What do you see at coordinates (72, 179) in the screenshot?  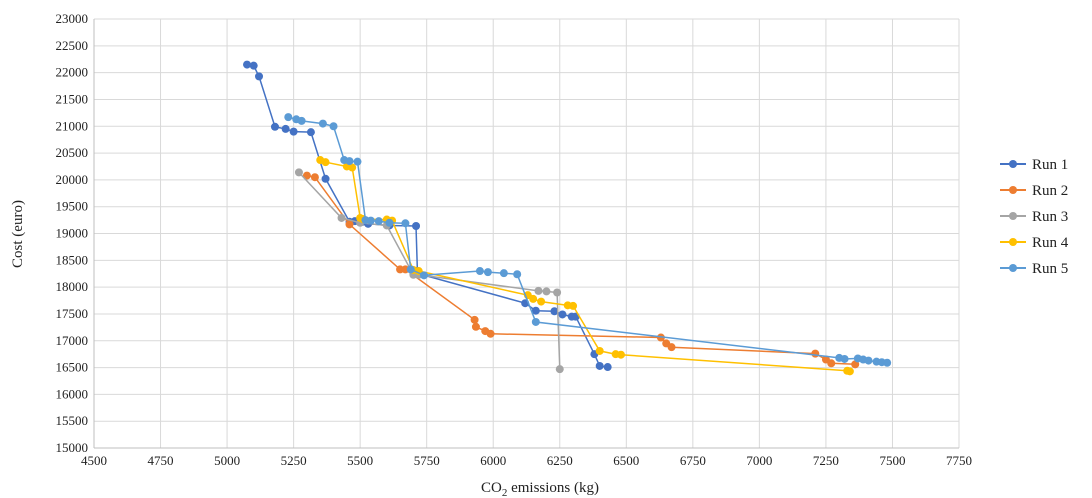 I see `y-tick-label: 20000` at bounding box center [72, 179].